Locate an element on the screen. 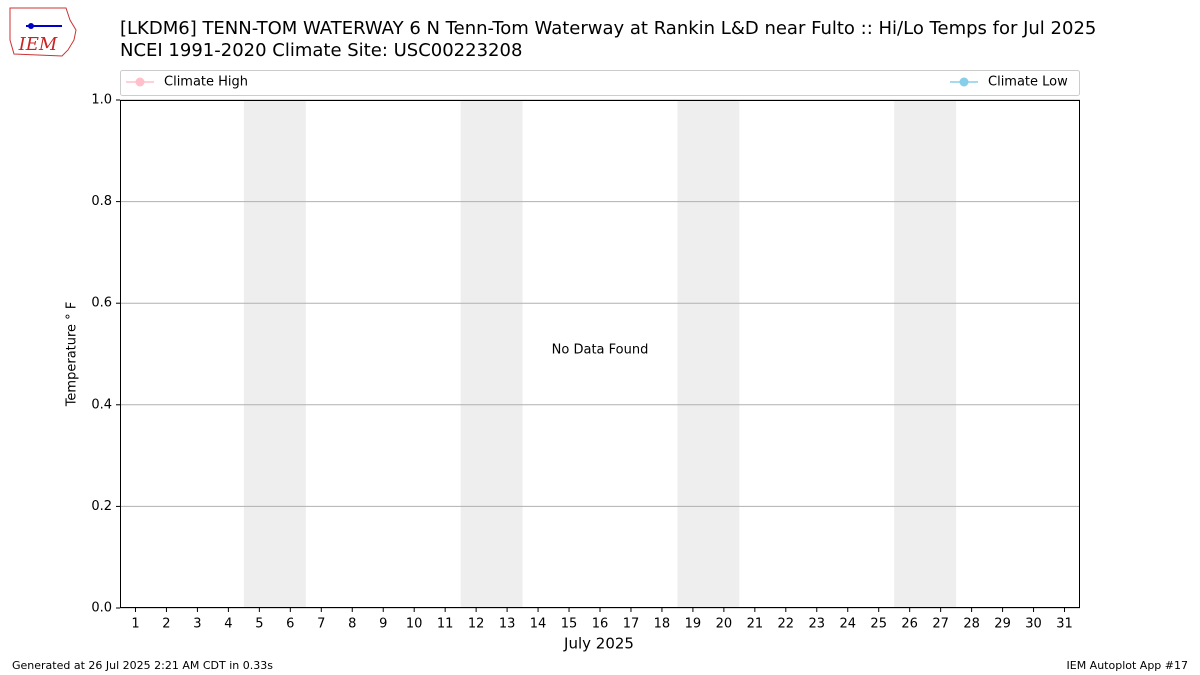  logo-text: IEM is located at coordinates (38, 44).